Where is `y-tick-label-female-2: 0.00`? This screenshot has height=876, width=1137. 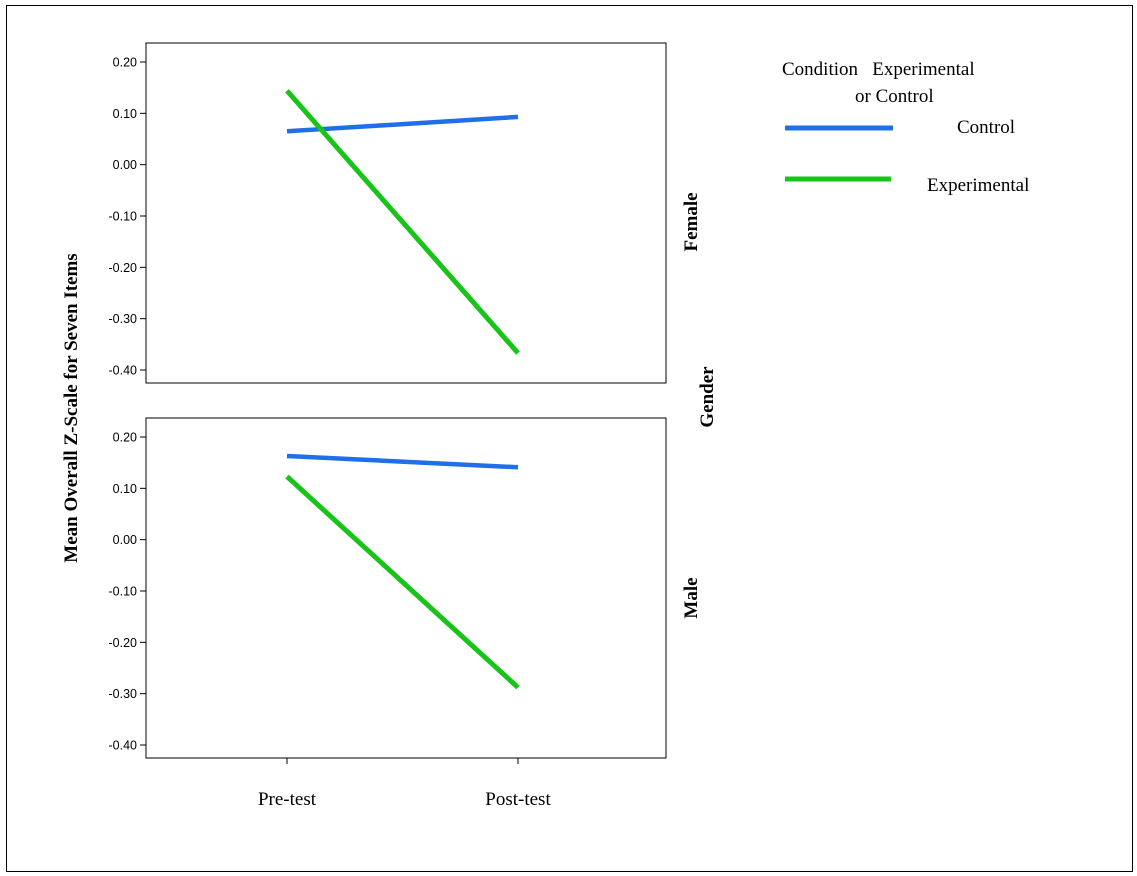 y-tick-label-female-2: 0.00 is located at coordinates (125, 165).